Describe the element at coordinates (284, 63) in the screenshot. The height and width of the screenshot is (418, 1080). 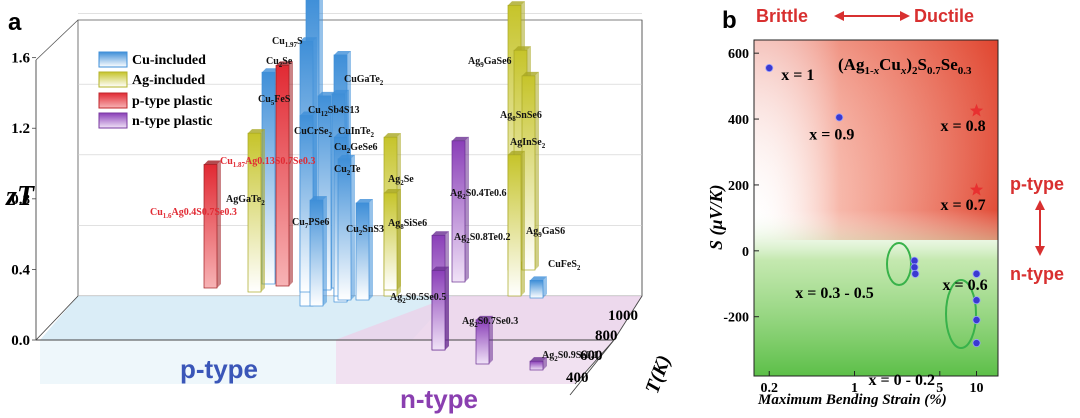
I see `bar-top-Cu1.87Ag0.13S0.7Se0.3` at that location.